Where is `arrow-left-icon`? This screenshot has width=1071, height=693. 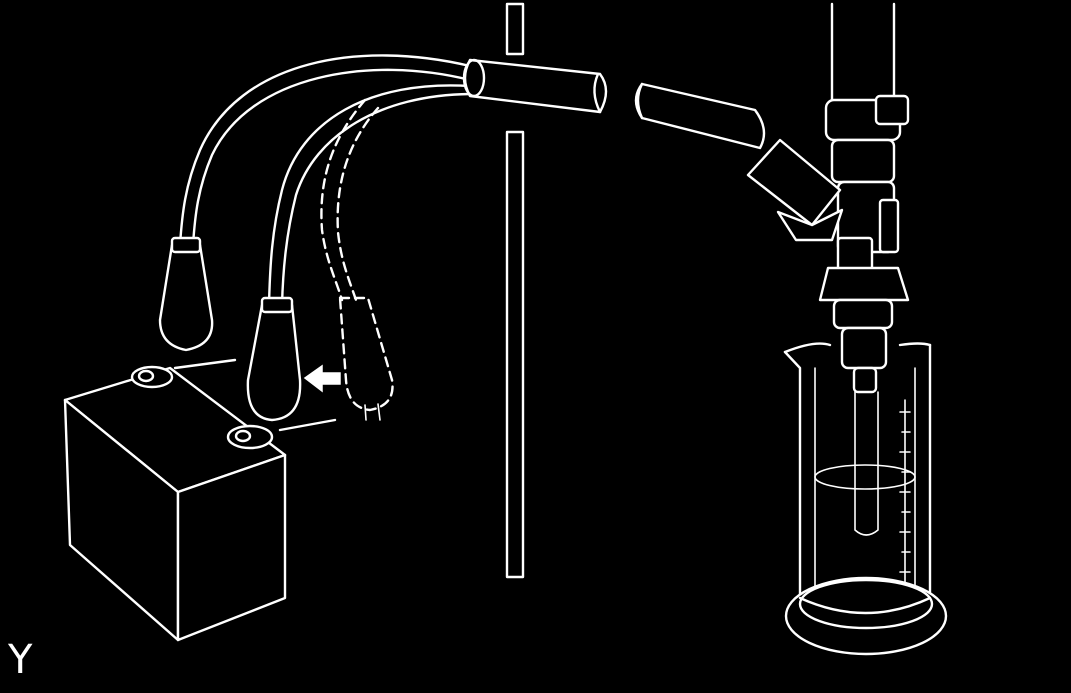
arrow-left-icon is located at coordinates (322, 378).